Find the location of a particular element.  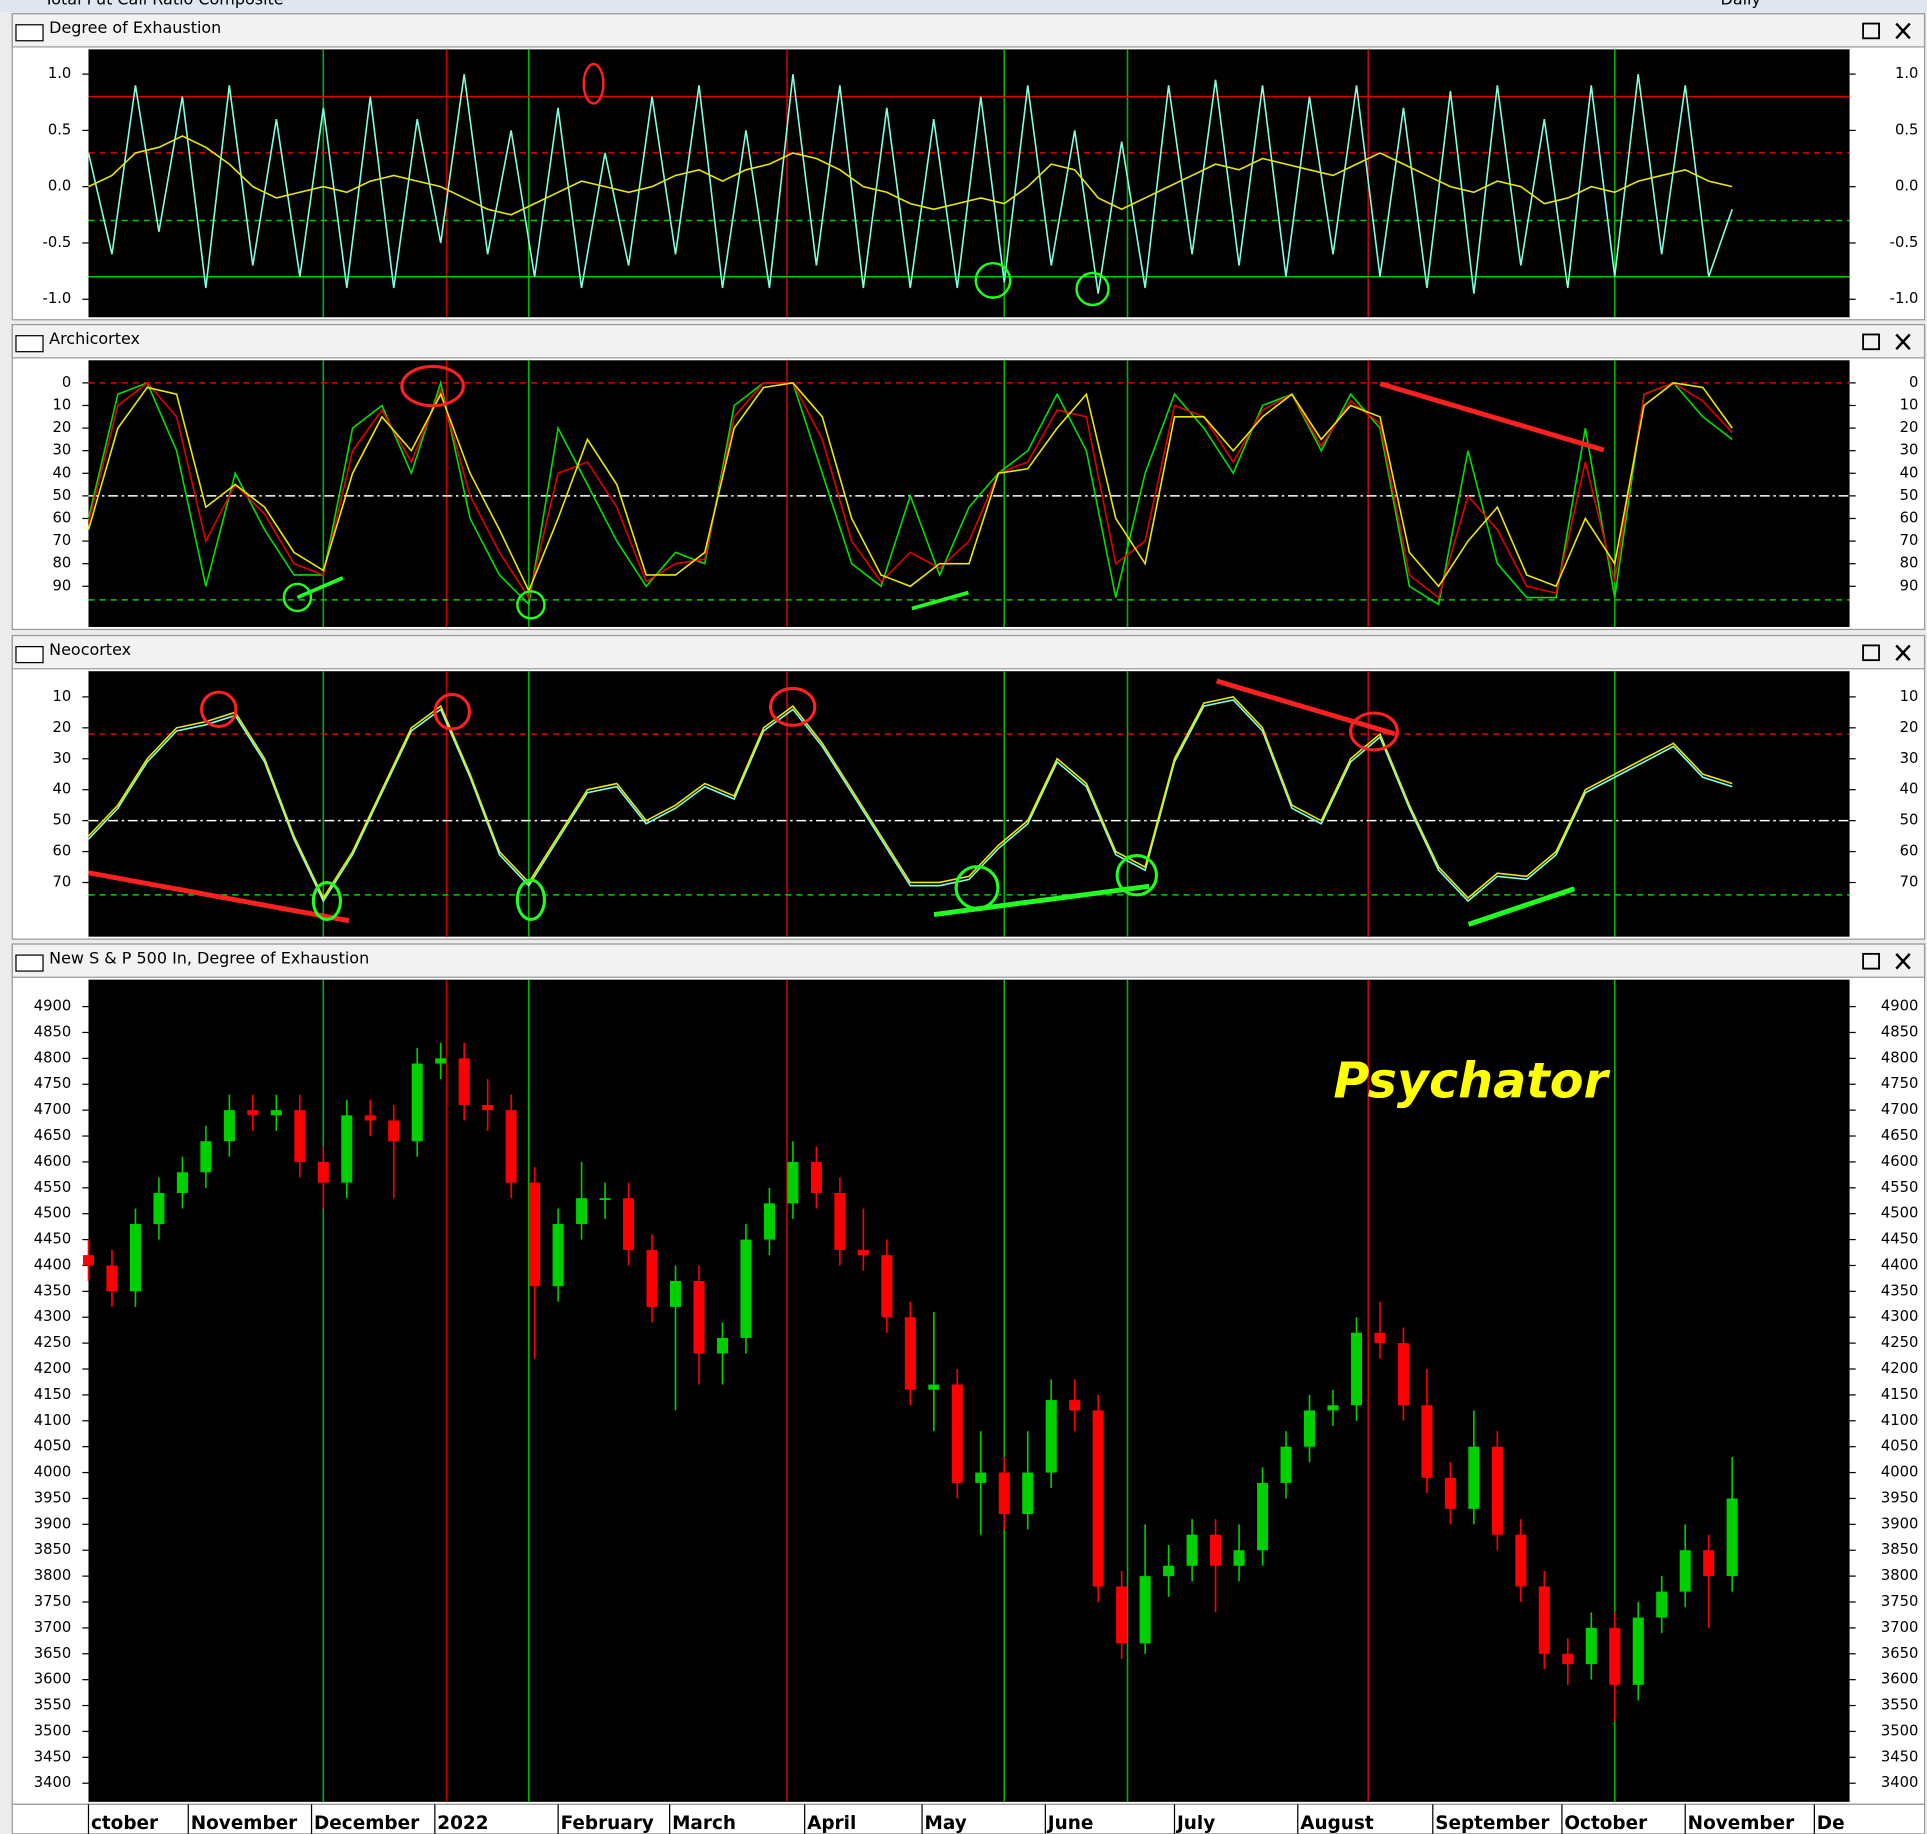

y-tick-label: 1.0 is located at coordinates (1906, 73).